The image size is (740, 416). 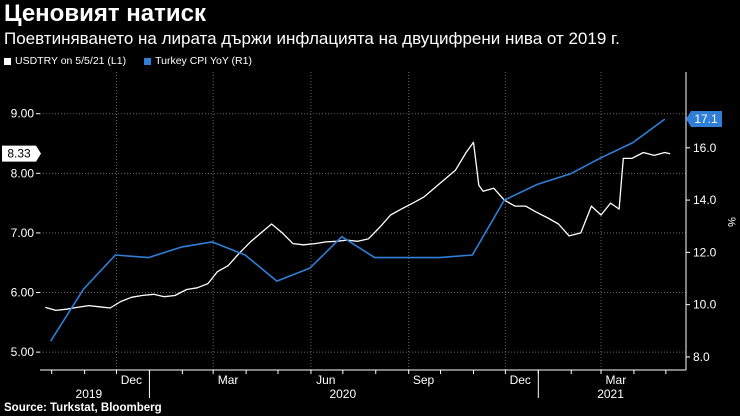 I want to click on last-value-label-usdtry: 8.33, so click(x=19, y=154).